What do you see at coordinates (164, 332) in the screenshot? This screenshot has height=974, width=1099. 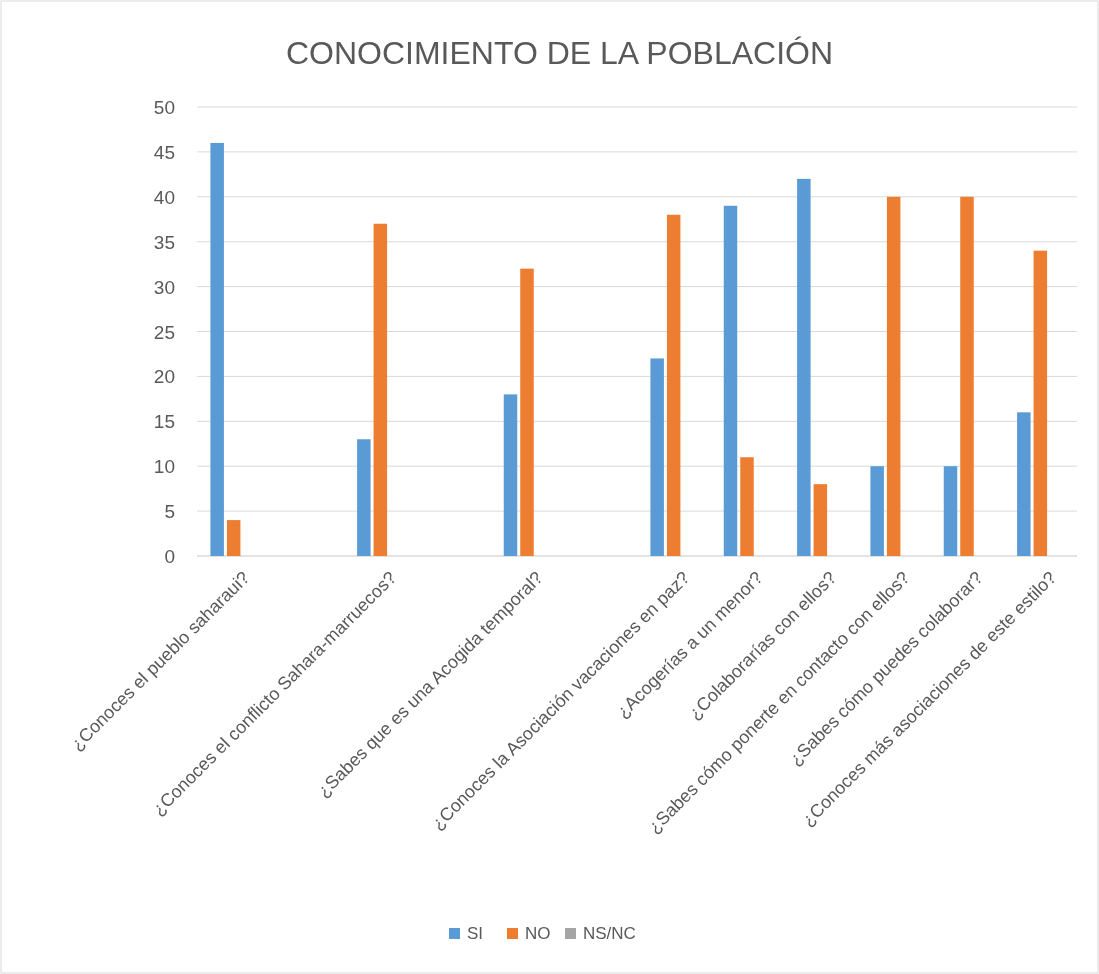 I see `y-tick-label: 25` at bounding box center [164, 332].